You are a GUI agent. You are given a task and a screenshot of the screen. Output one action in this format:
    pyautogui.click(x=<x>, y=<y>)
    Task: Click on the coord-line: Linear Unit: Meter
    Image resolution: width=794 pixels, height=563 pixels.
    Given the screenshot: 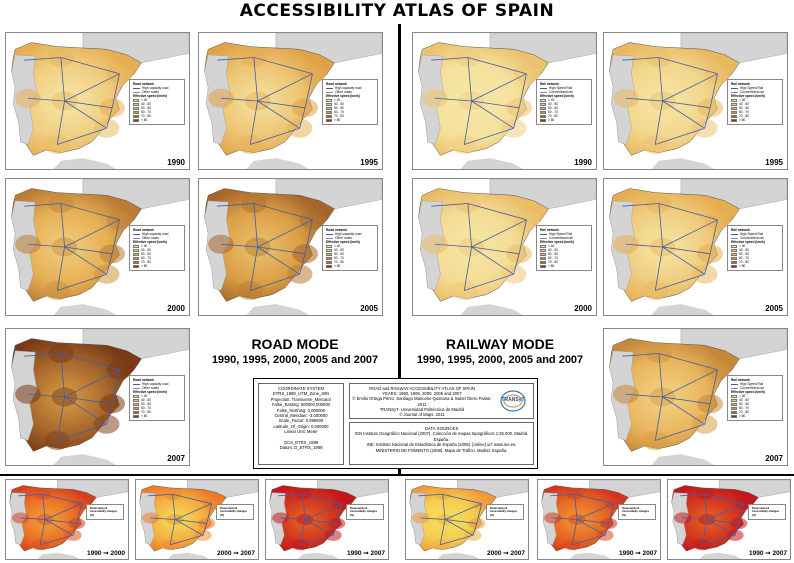 What is the action you would take?
    pyautogui.click(x=301, y=432)
    